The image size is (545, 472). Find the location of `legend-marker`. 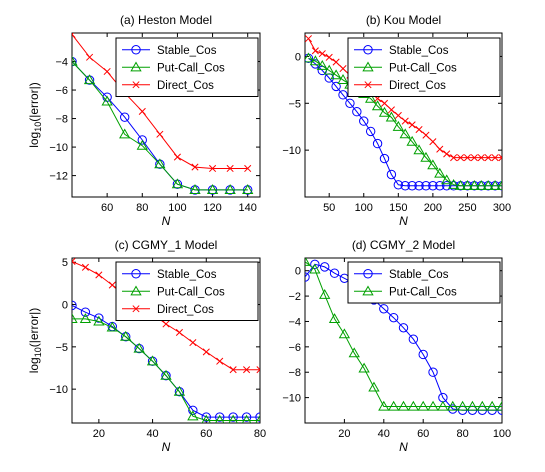

legend-marker is located at coordinates (368, 290).